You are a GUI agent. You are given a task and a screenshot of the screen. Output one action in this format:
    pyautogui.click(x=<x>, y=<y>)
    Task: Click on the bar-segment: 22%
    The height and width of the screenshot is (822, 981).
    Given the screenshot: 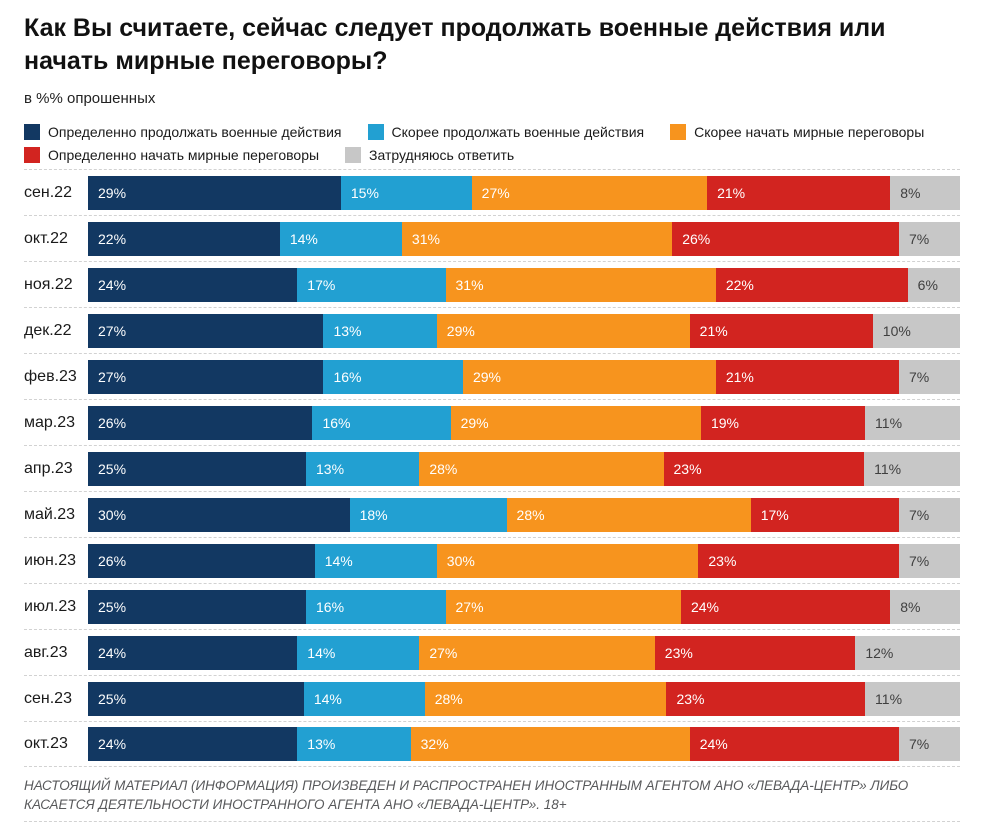 What is the action you would take?
    pyautogui.click(x=184, y=238)
    